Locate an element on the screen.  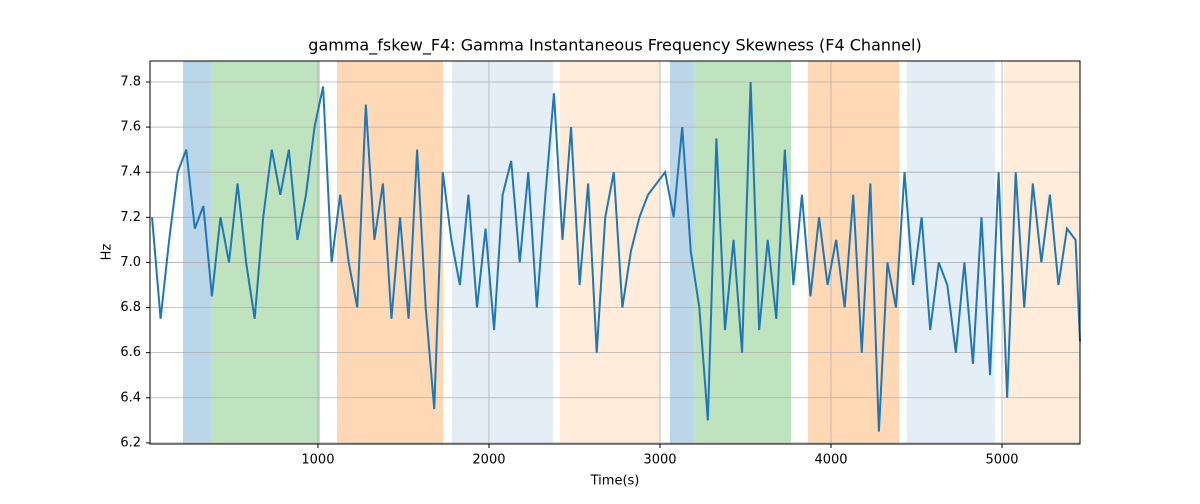
y-tick-label: 7.4 is located at coordinates (130, 172).